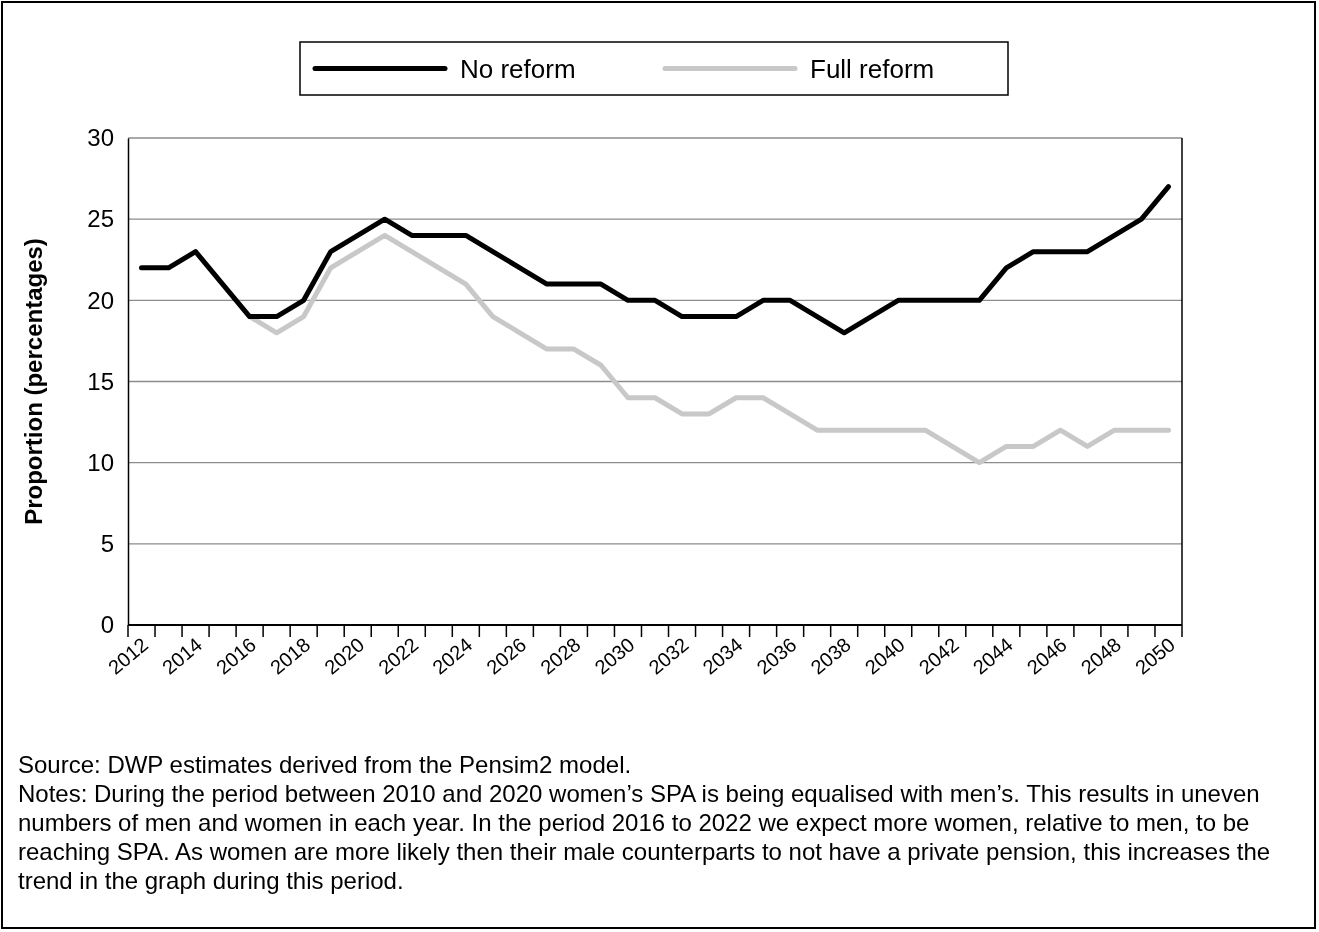 This screenshot has height=932, width=1319. I want to click on y-tick-label: 30, so click(100, 138).